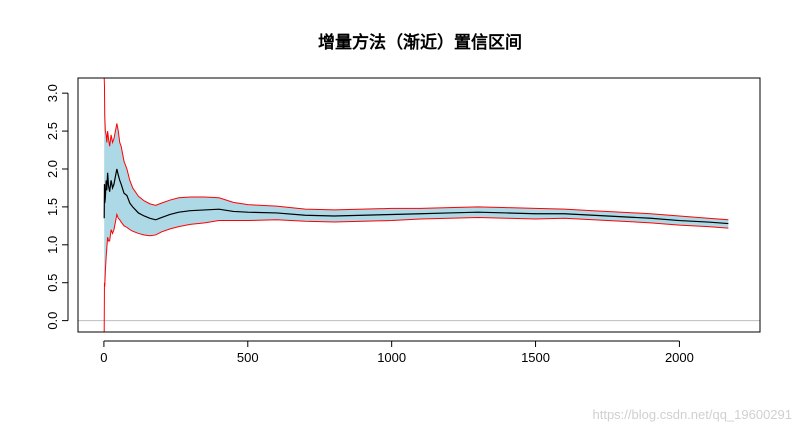 This screenshot has width=800, height=430. I want to click on x-tick-label: 1000, so click(391, 357).